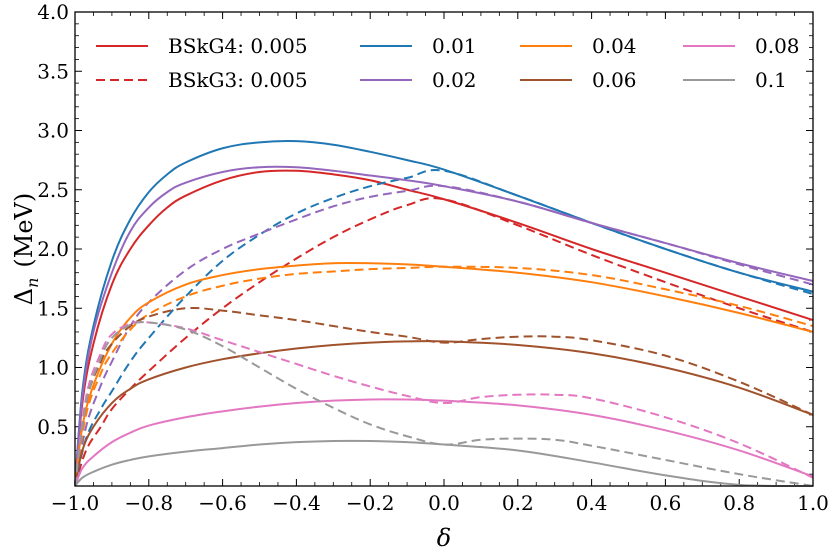  Describe the element at coordinates (53, 427) in the screenshot. I see `y-tick-label: 0.5` at that location.